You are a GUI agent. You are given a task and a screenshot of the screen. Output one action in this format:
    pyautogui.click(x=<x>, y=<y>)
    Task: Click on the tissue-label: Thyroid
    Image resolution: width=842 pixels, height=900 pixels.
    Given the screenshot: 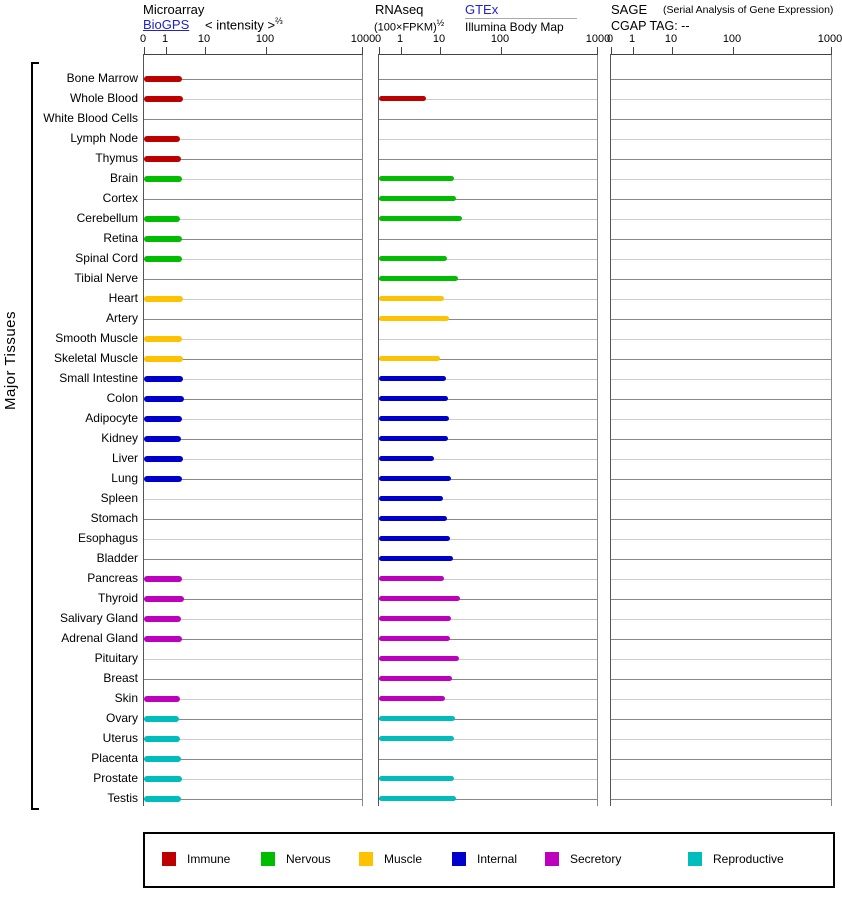 What is the action you would take?
    pyautogui.click(x=117, y=598)
    